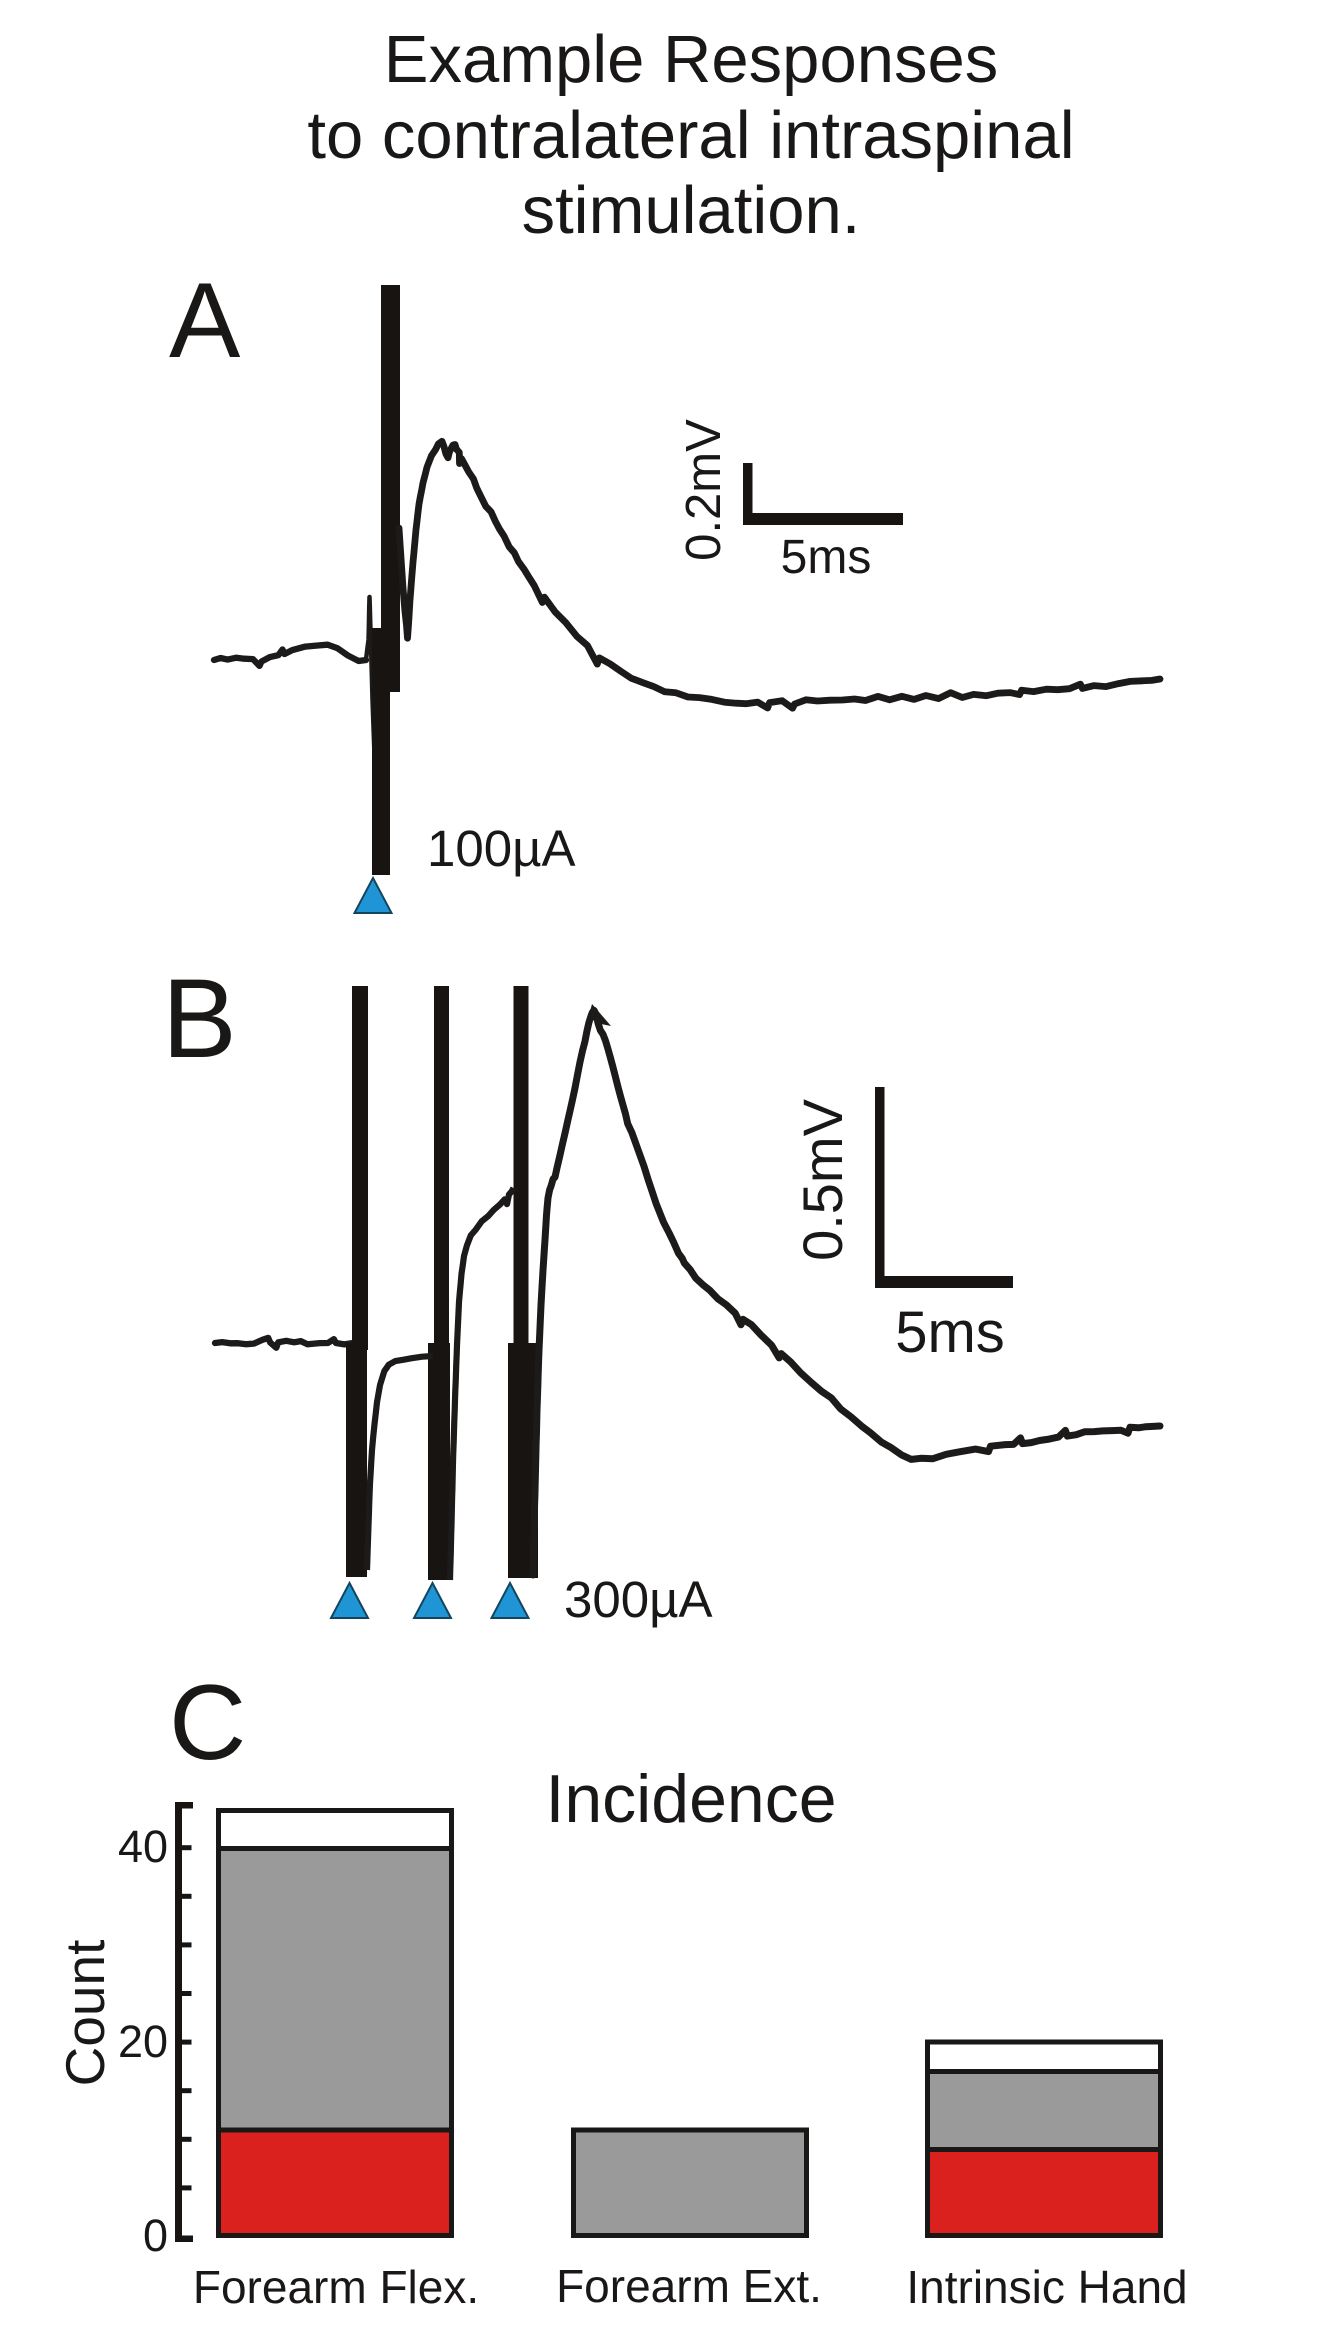 Image resolution: width=1340 pixels, height=2342 pixels. What do you see at coordinates (501, 848) in the screenshot?
I see `svg-text: 100µA` at bounding box center [501, 848].